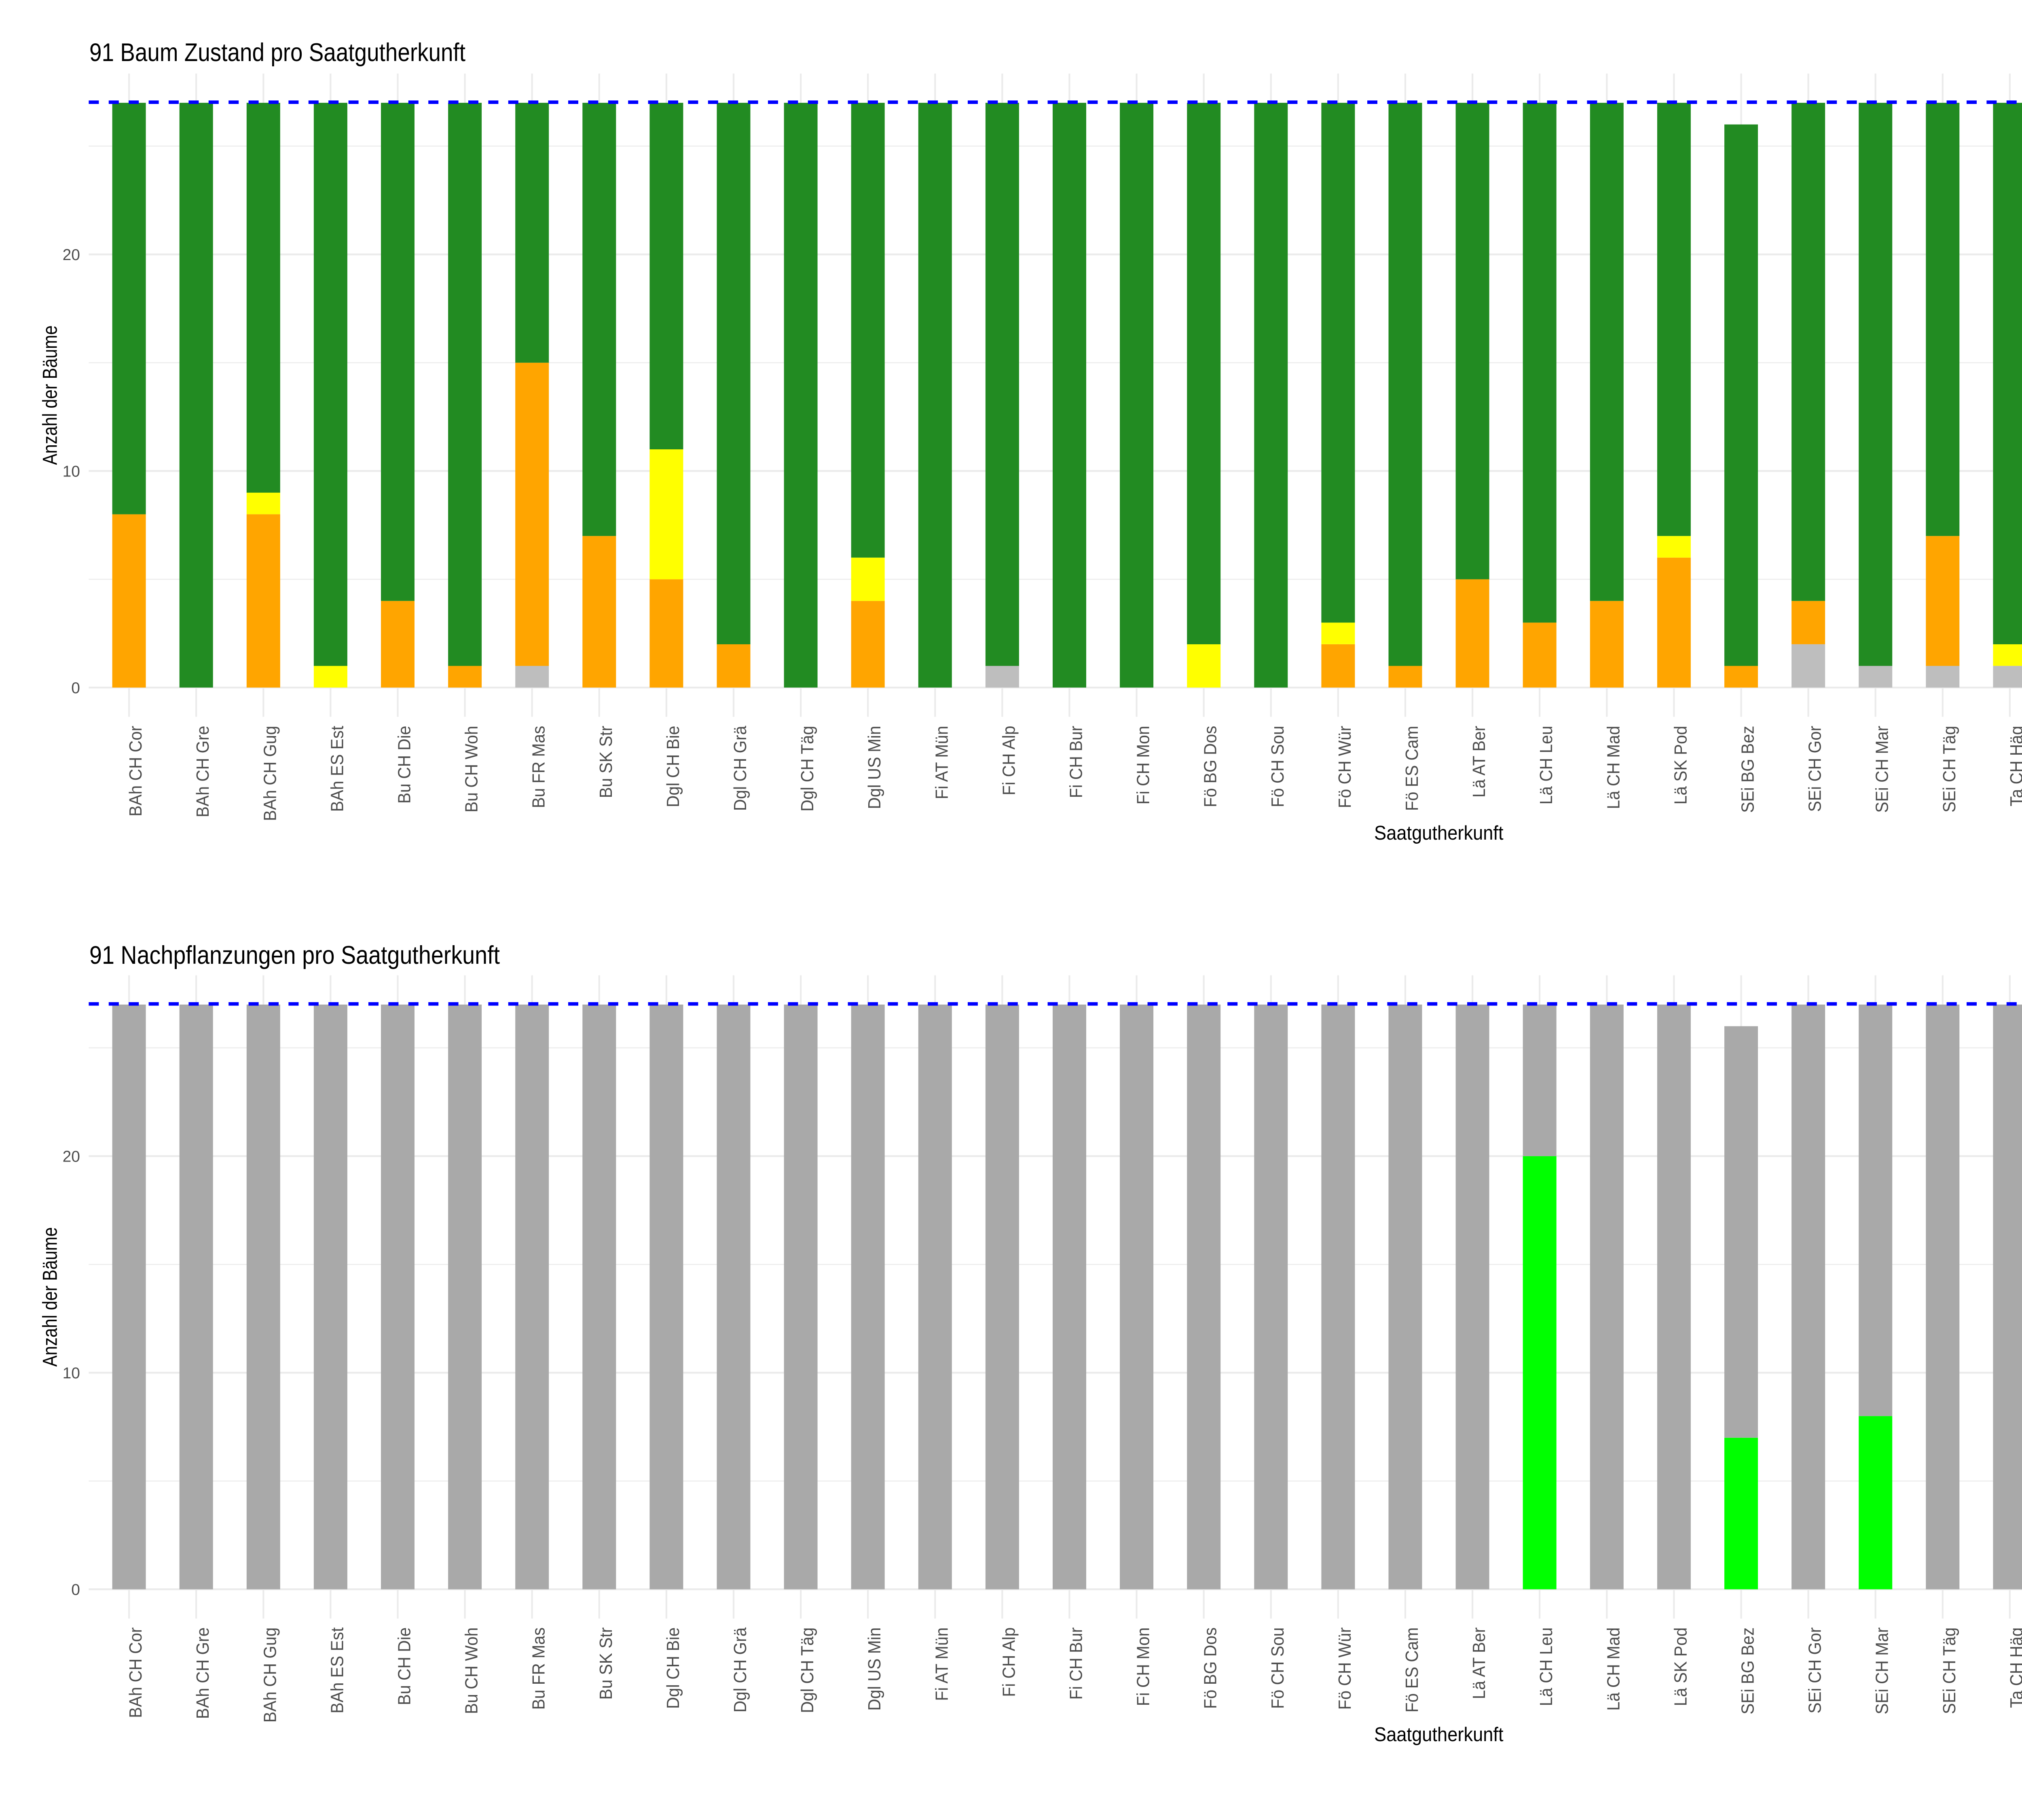  I want to click on svg-text:91 Baum Zustand pro Saatguther: 91 Baum Zustand pro Saatgutherkunft, so click(277, 53).